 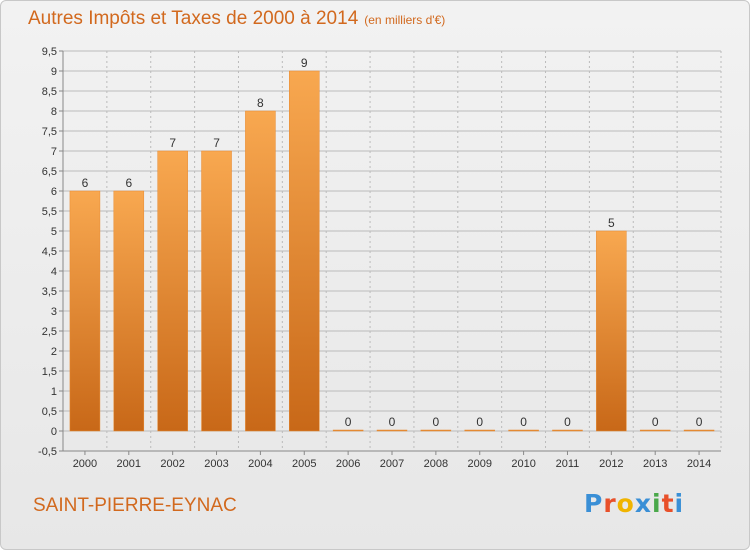 I want to click on y-tick-label: 5,5, so click(x=49, y=212).